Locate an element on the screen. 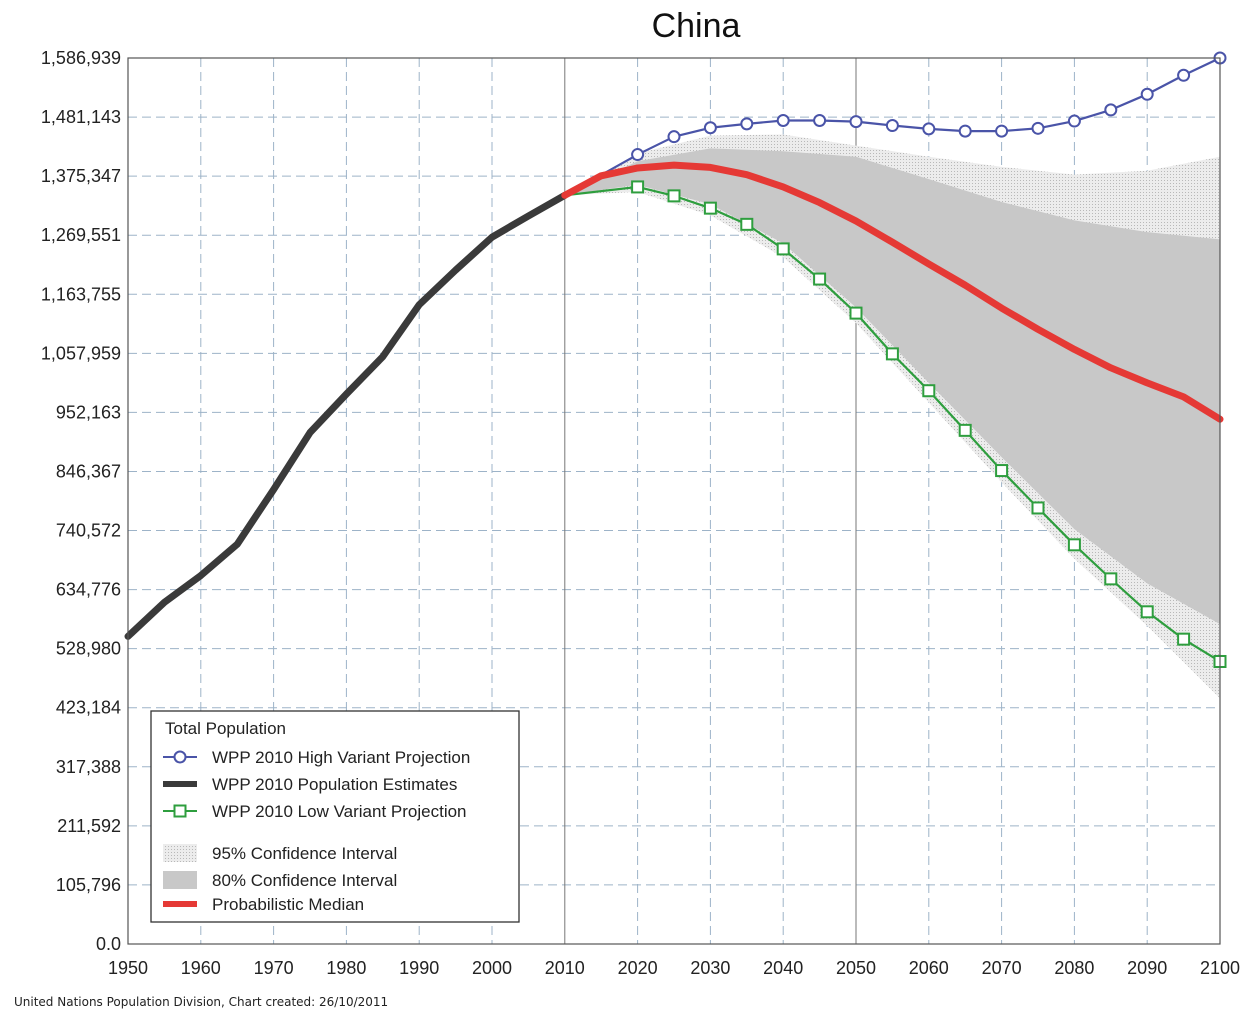  median-line is located at coordinates (892, 292).